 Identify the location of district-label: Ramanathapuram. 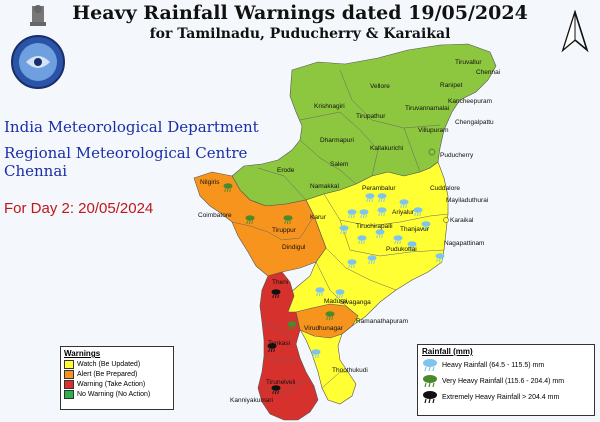
(382, 321).